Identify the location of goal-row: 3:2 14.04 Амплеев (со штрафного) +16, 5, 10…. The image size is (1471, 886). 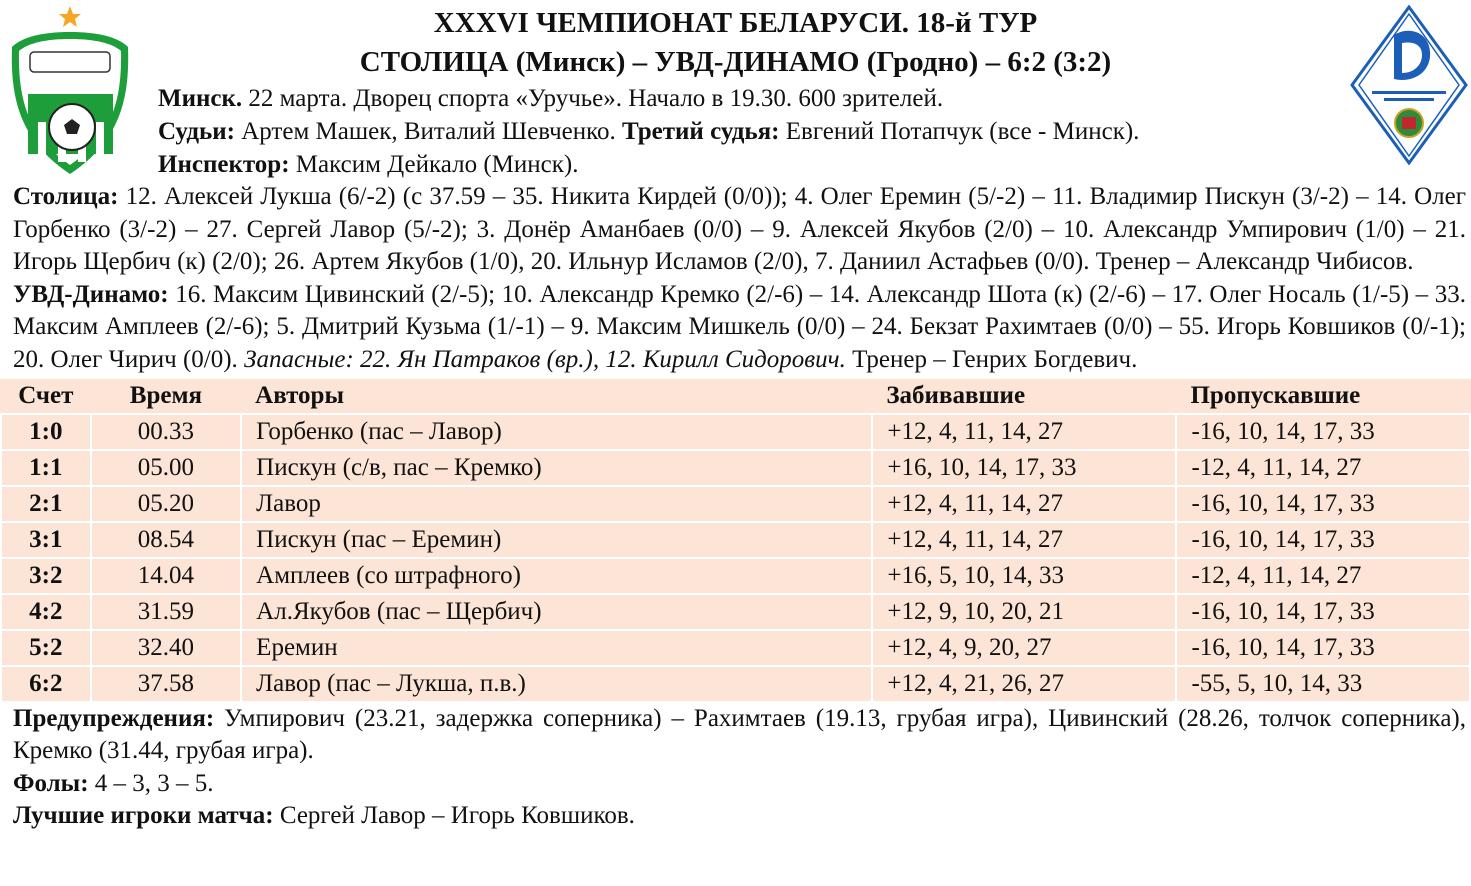
(735, 576).